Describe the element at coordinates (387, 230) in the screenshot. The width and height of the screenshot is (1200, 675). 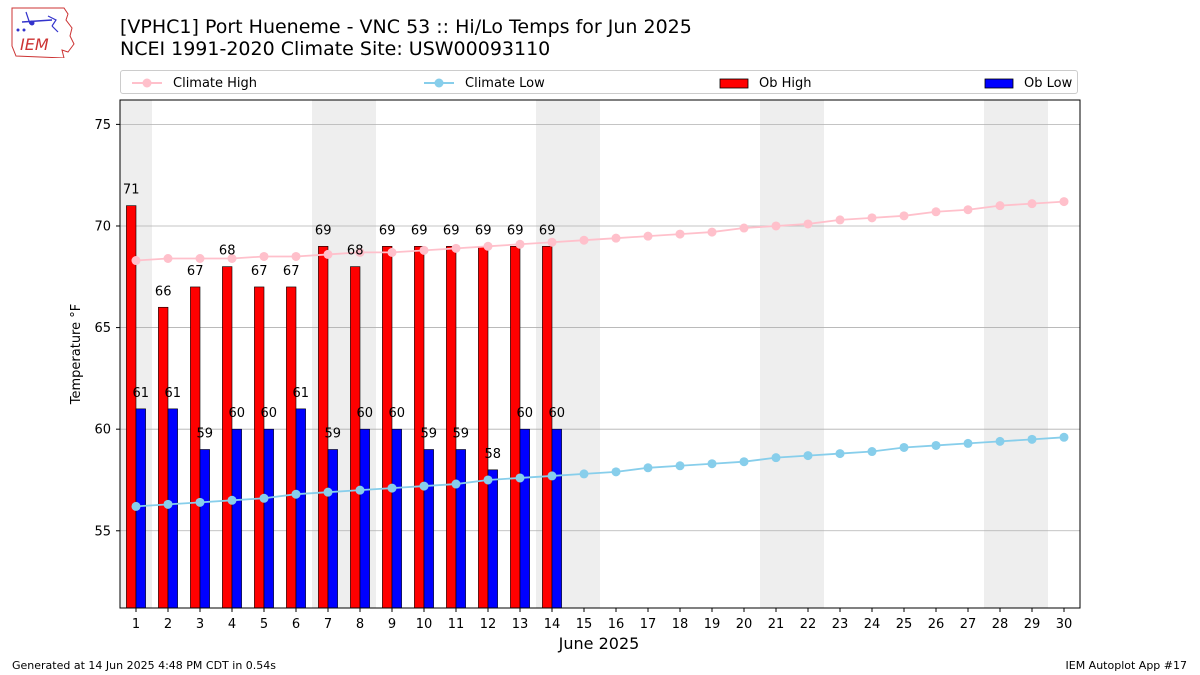
I see `ob-high-label-9: 69` at that location.